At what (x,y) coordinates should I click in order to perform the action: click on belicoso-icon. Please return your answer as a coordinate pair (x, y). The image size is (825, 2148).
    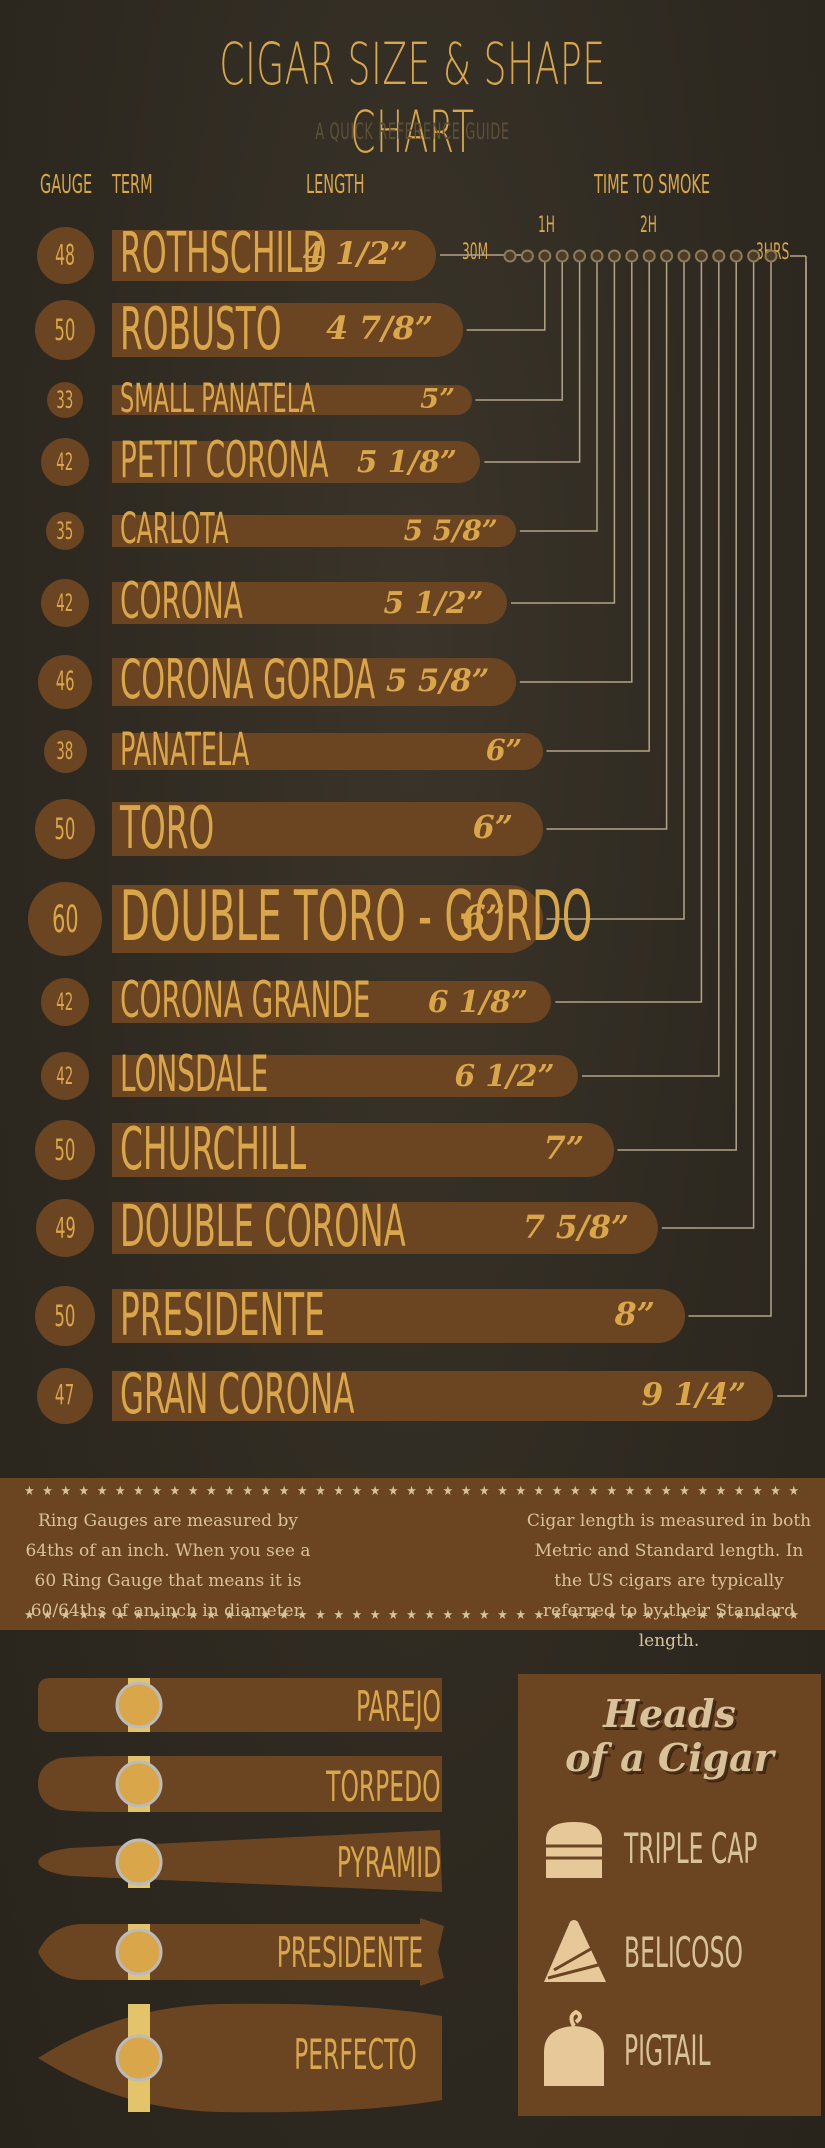
    Looking at the image, I should click on (575, 1951).